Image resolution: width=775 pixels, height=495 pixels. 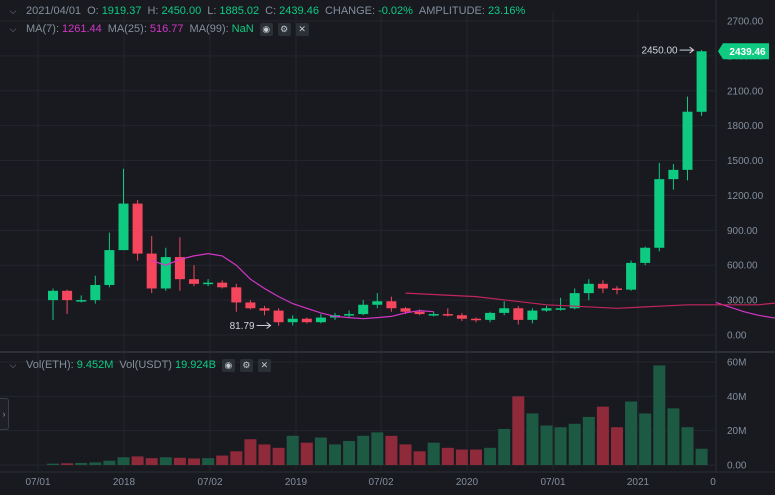 What do you see at coordinates (212, 11) in the screenshot?
I see `low-label: L:` at bounding box center [212, 11].